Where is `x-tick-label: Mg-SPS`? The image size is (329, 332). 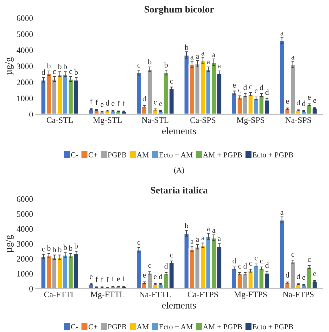 x-tick-label: Mg-SPS is located at coordinates (250, 121).